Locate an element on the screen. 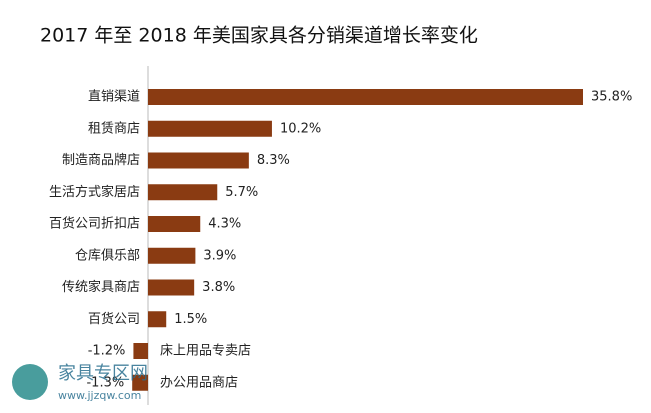 This screenshot has height=413, width=651. watermark: 家具专区网 www.jjzqw.com is located at coordinates (80, 382).